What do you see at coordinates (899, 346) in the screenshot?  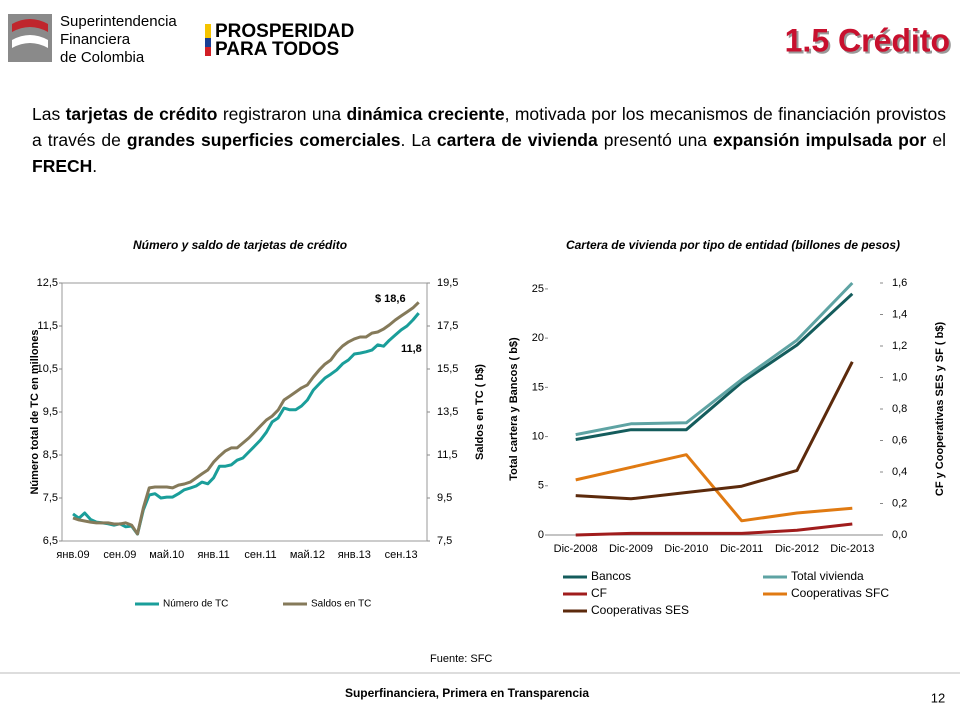 I see `y2-tick-label: 1,2` at bounding box center [899, 346].